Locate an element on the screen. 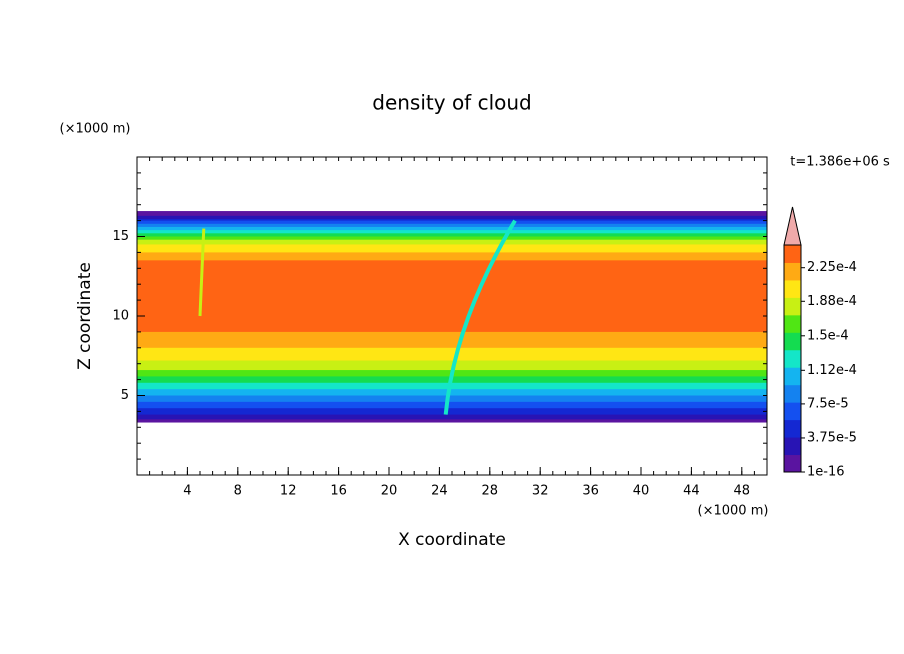  colorbar-tick-label: 2.25e-4 is located at coordinates (832, 267).